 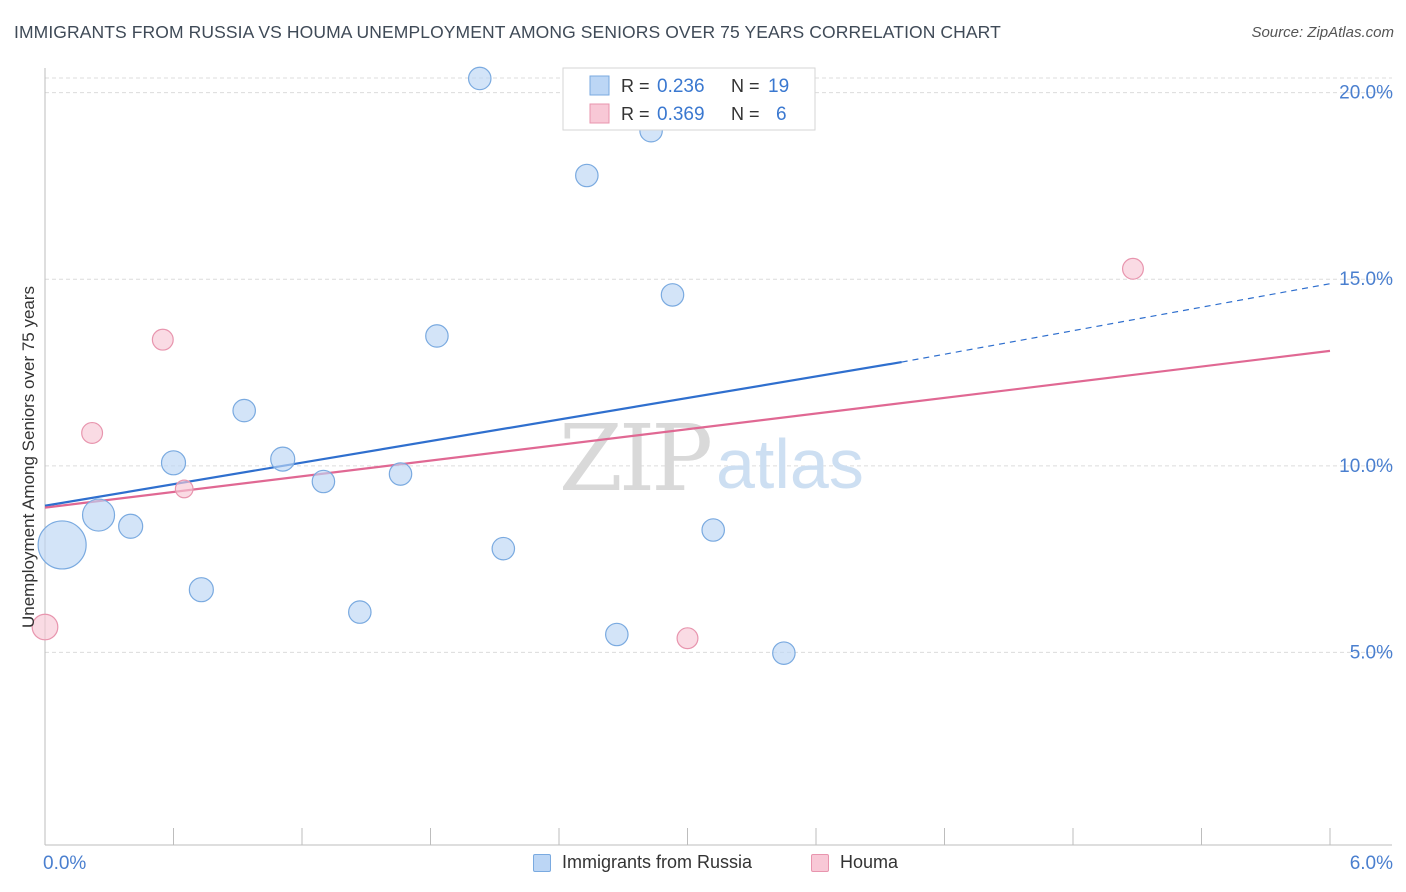 I want to click on x-tick-labels: 0.0% 6.0%, so click(x=718, y=863).